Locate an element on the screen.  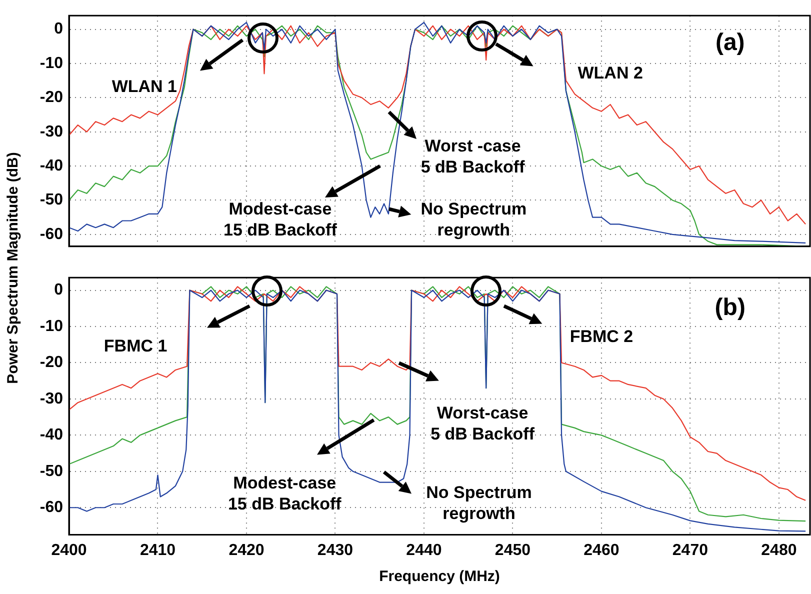
annotation: WLAN 1 is located at coordinates (145, 86).